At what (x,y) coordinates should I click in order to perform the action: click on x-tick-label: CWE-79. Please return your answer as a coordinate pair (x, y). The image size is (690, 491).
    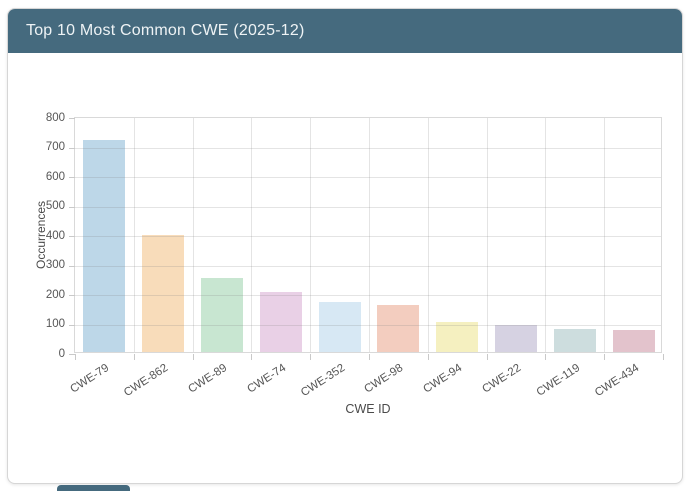
    Looking at the image, I should click on (90, 378).